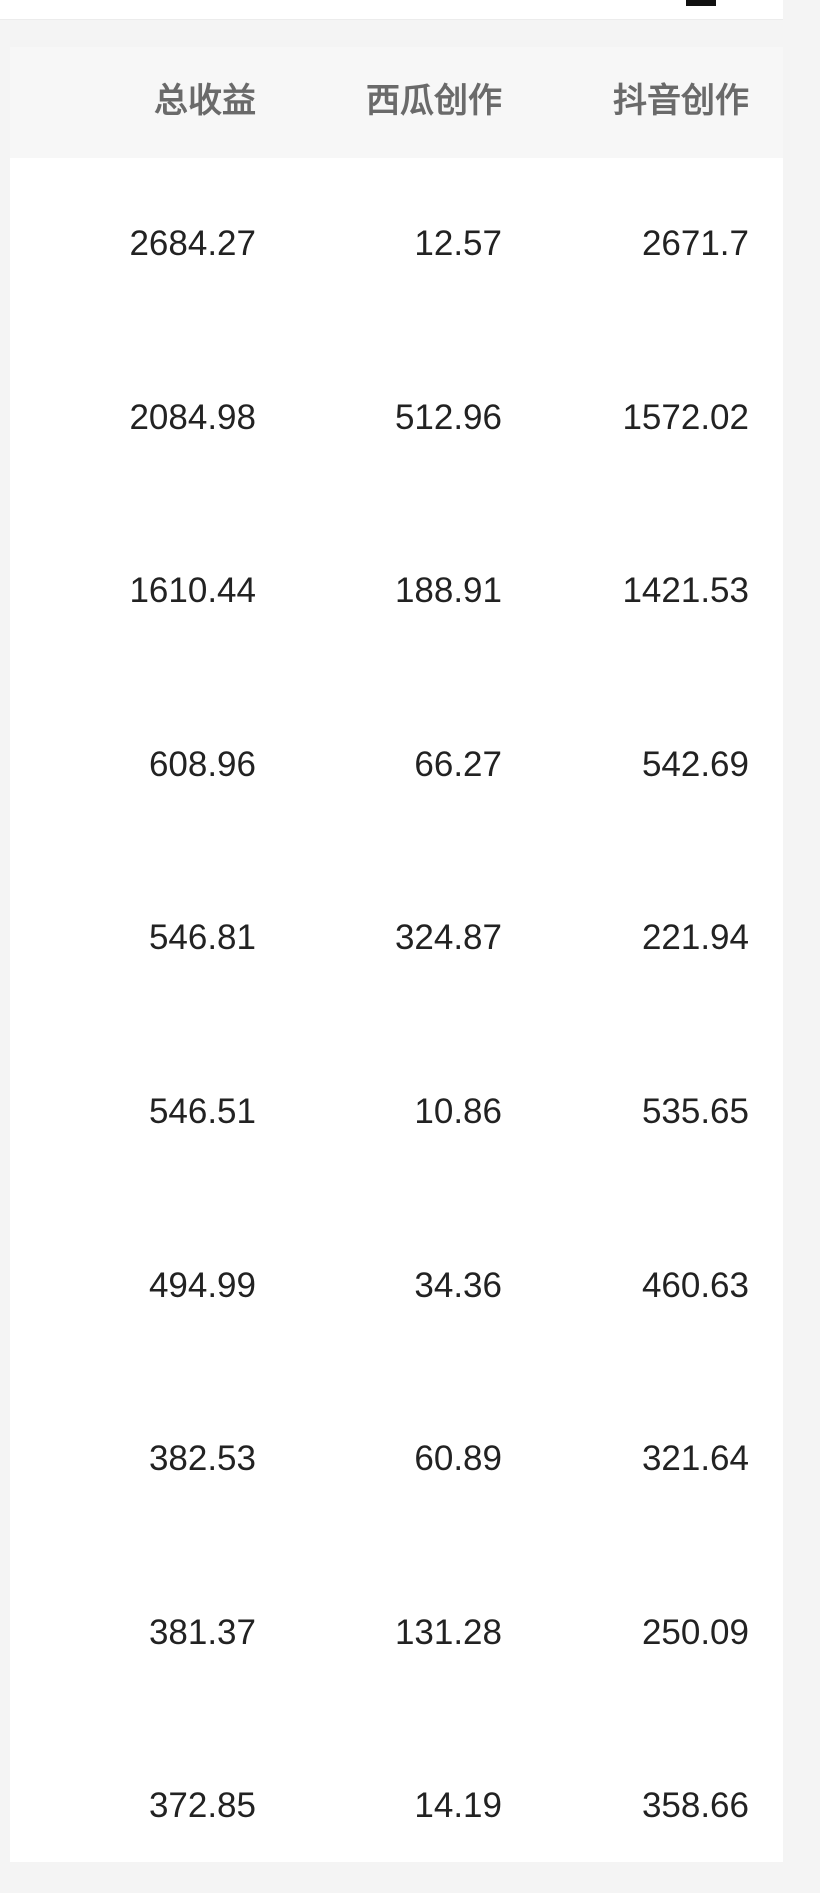 The height and width of the screenshot is (1893, 820). What do you see at coordinates (192, 243) in the screenshot?
I see `cell-total-earnings: 2684.27` at bounding box center [192, 243].